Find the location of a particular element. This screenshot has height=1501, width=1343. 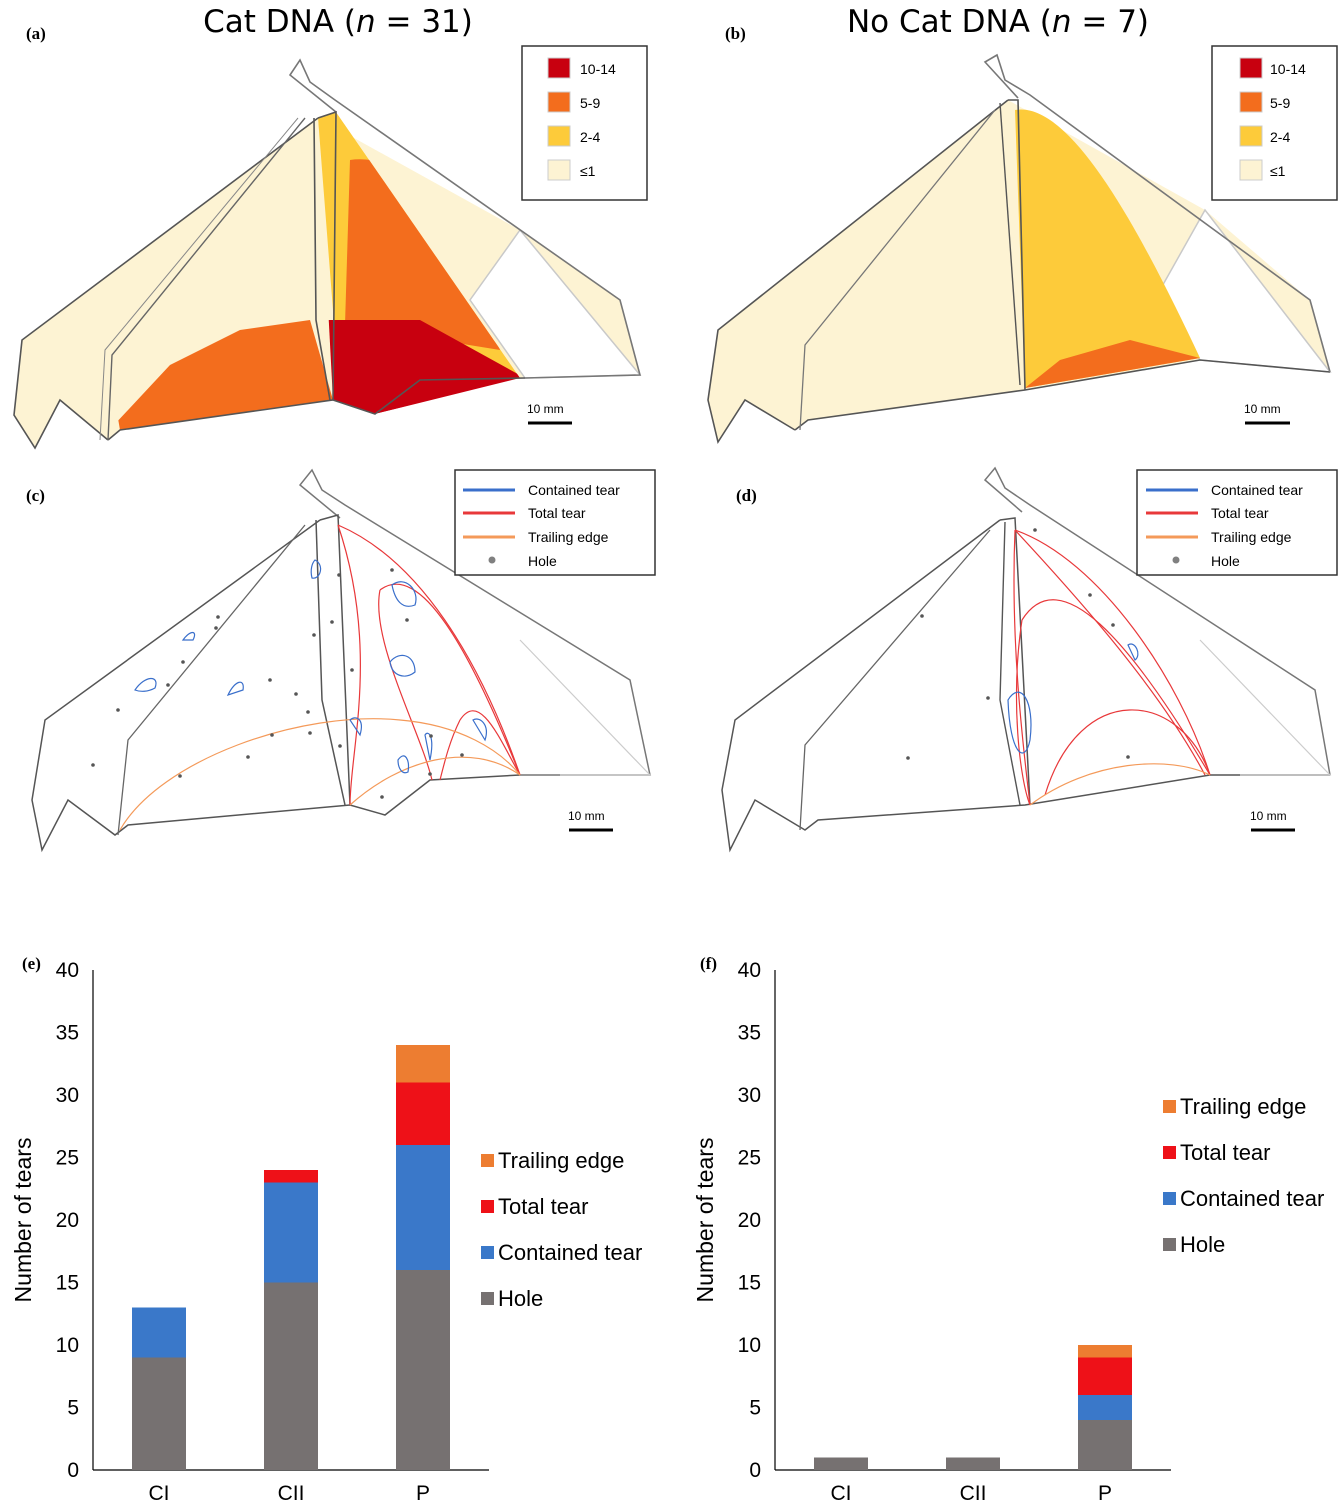

panel-a-title: Cat DNA (n = 31) is located at coordinates (338, 22).